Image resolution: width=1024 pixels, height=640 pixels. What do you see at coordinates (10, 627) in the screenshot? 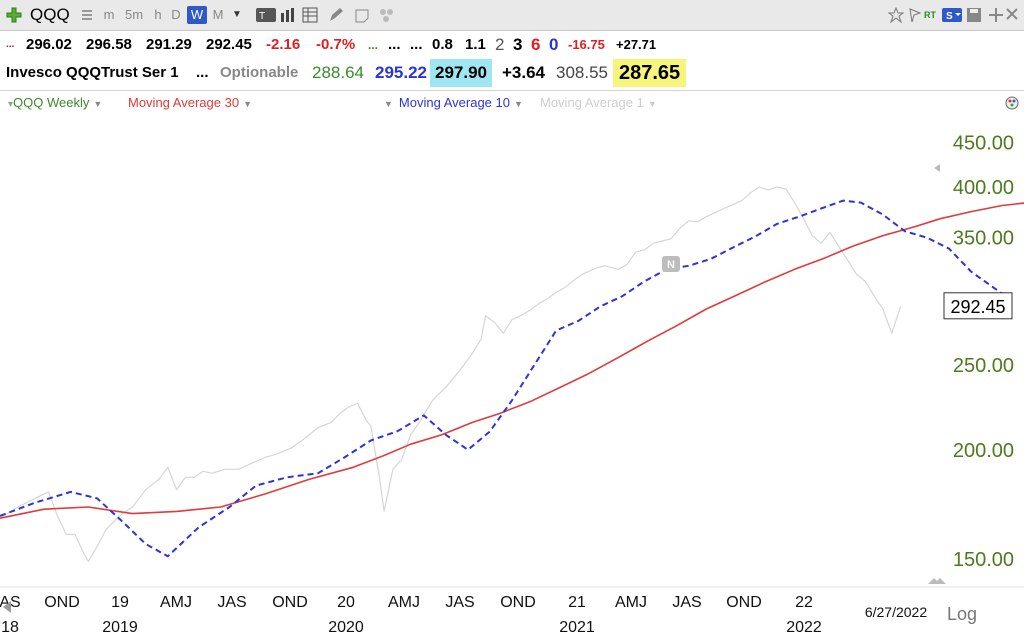
I see `x-year-label: 18` at bounding box center [10, 627].